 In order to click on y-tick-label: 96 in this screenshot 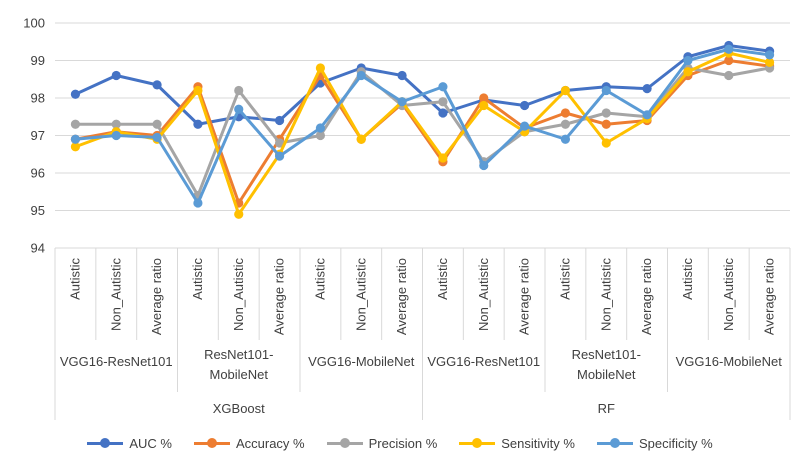, I will do `click(38, 173)`.